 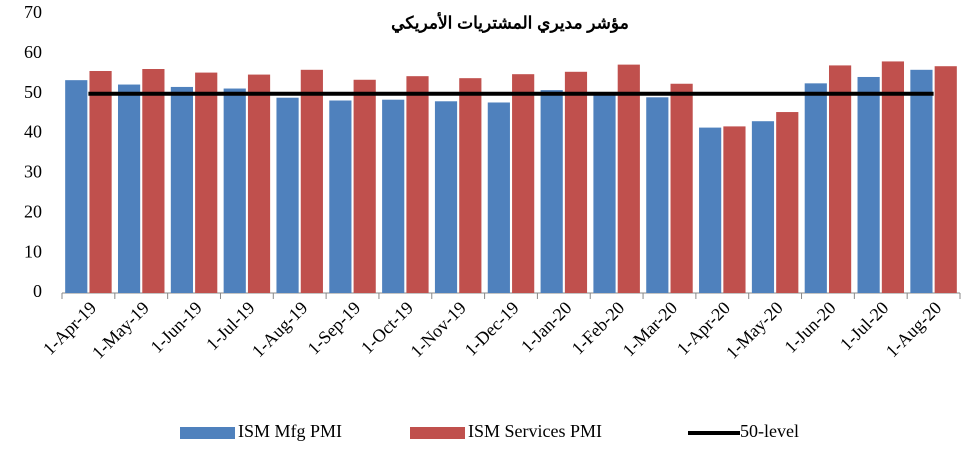 I want to click on x-tick-label: 1-Aug-19, so click(x=280, y=330).